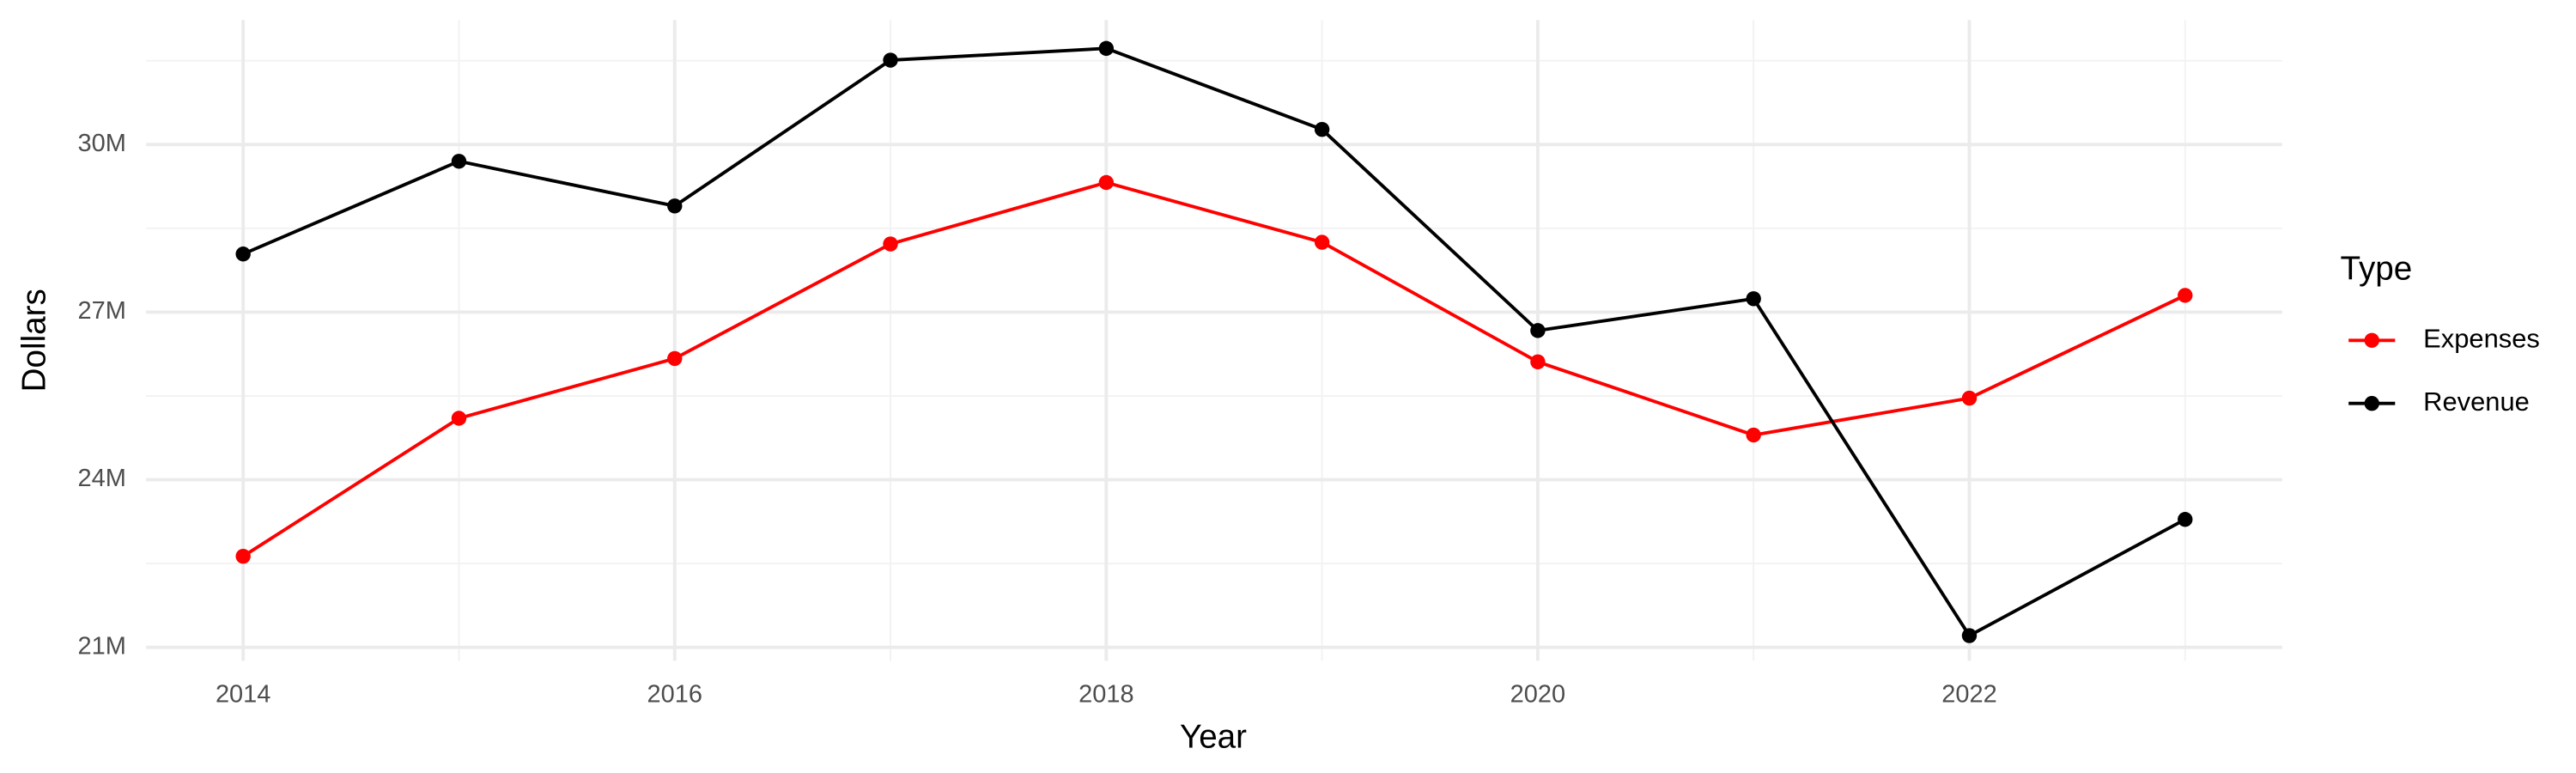  What do you see at coordinates (102, 478) in the screenshot?
I see `y-tick-label: 24M` at bounding box center [102, 478].